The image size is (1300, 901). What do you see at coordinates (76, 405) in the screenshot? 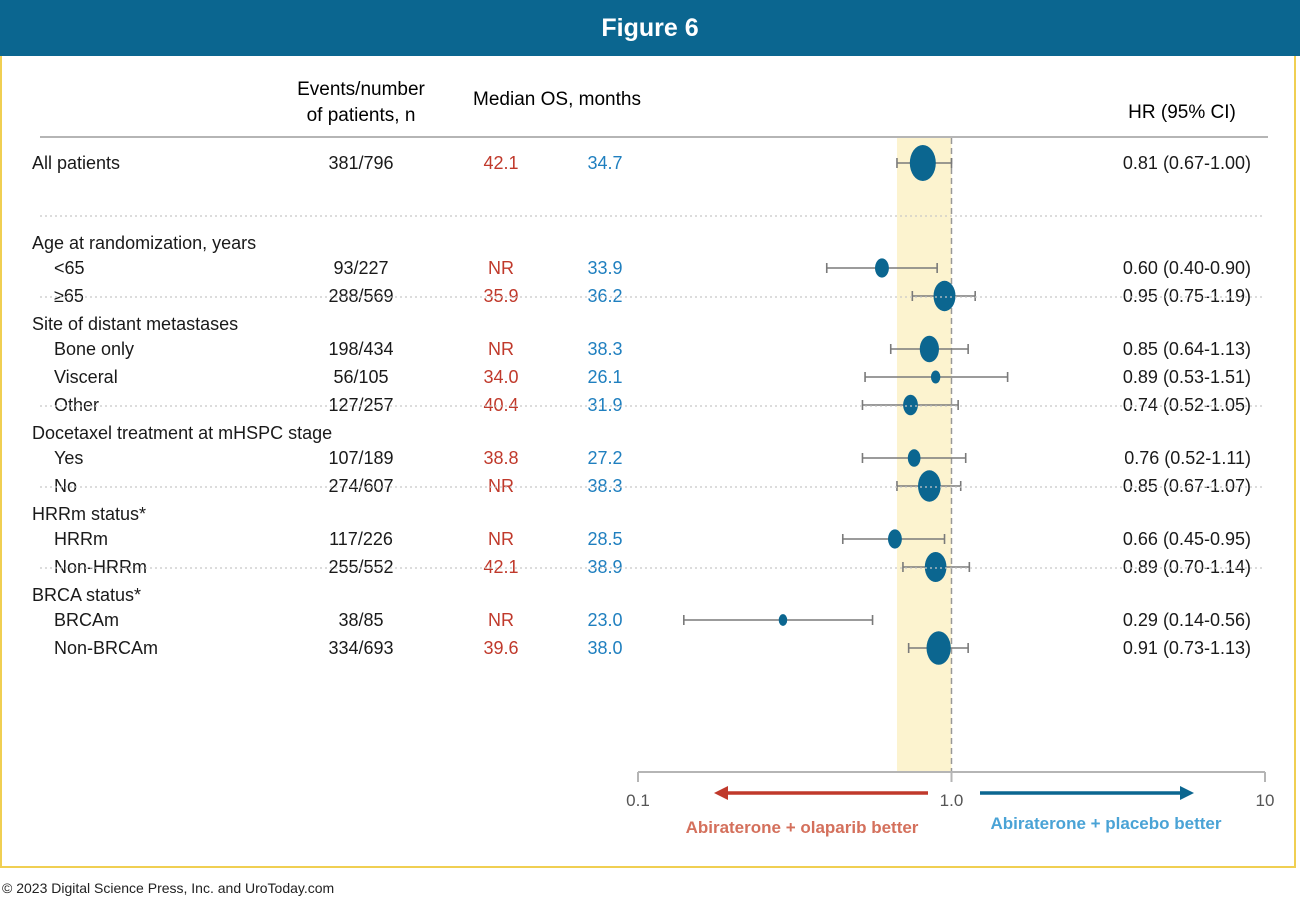
I see `row-label: Other` at bounding box center [76, 405].